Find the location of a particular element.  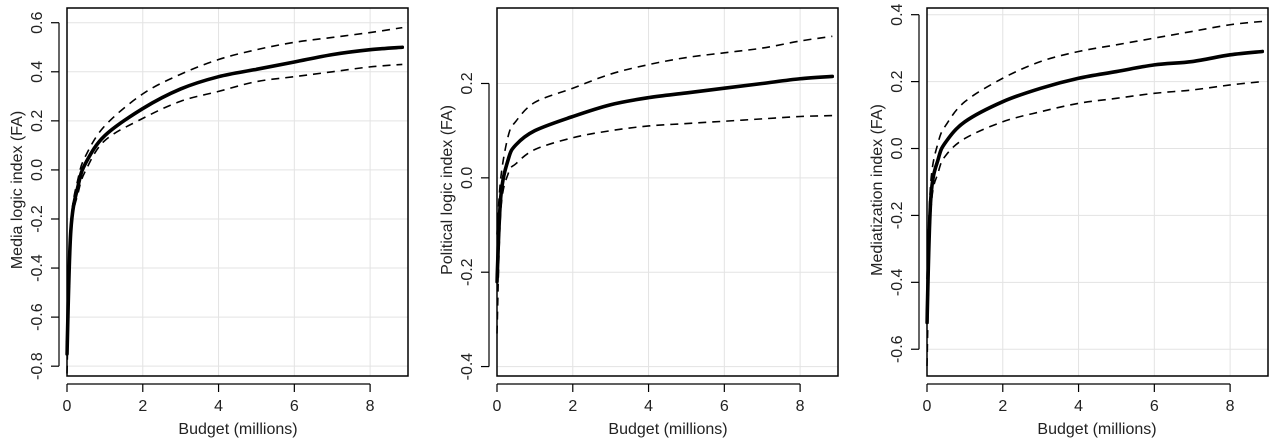

panel-ylabel: Media logic index (FA) is located at coordinates (17, 190).